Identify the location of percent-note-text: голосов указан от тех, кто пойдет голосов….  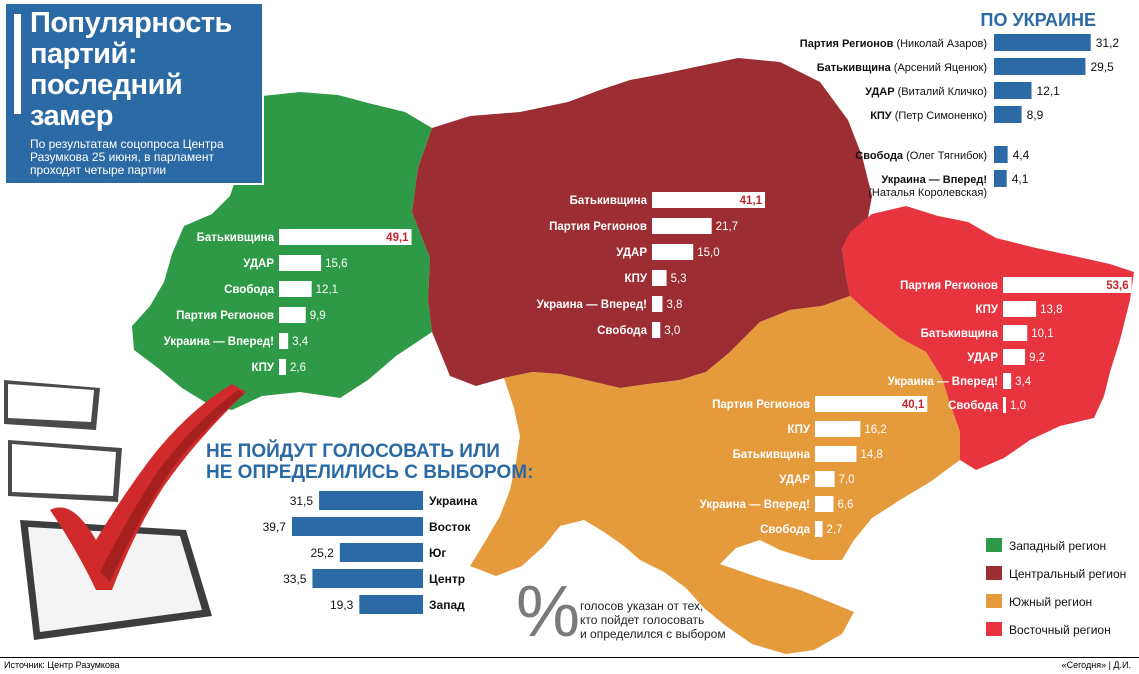
(653, 620).